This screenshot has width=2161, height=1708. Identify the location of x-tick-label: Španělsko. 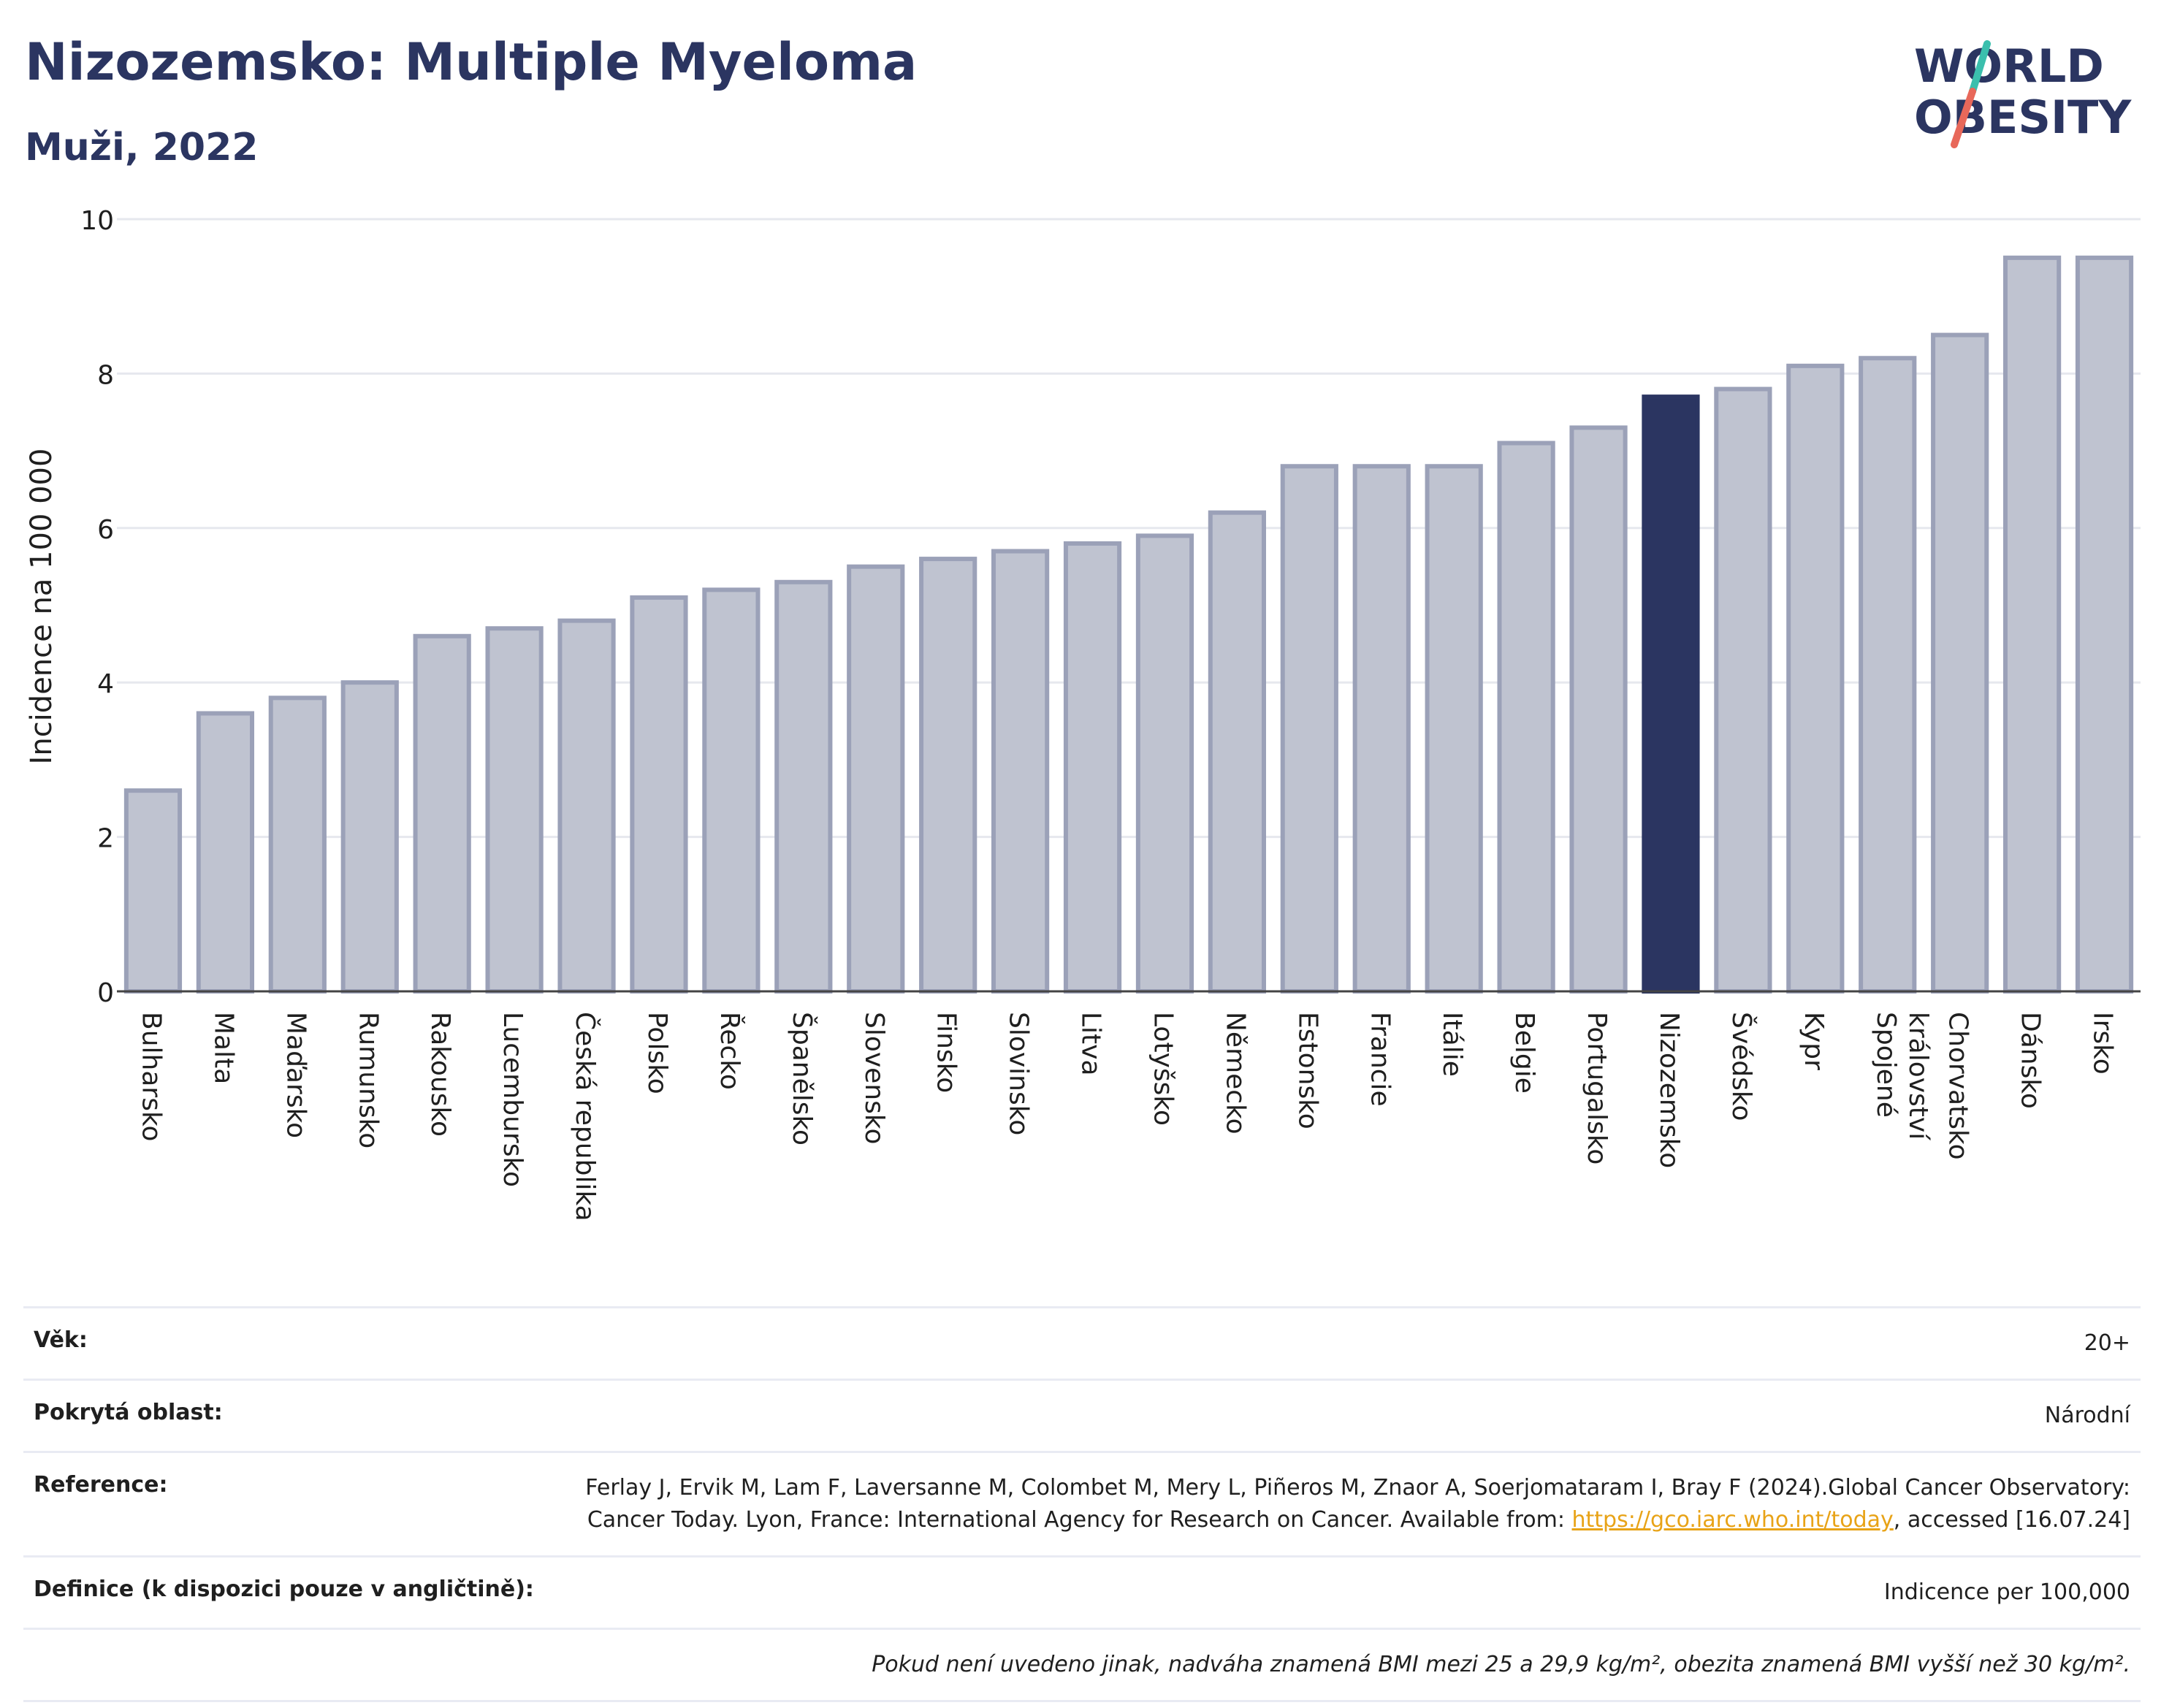
(802, 1078).